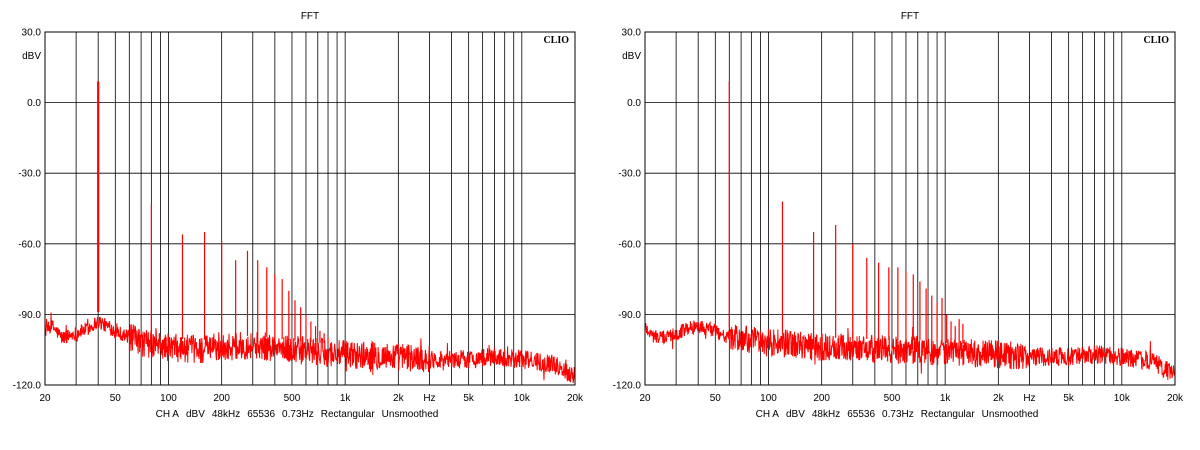 The image size is (1200, 450). What do you see at coordinates (310, 348) in the screenshot?
I see `left-noise-floor-line` at bounding box center [310, 348].